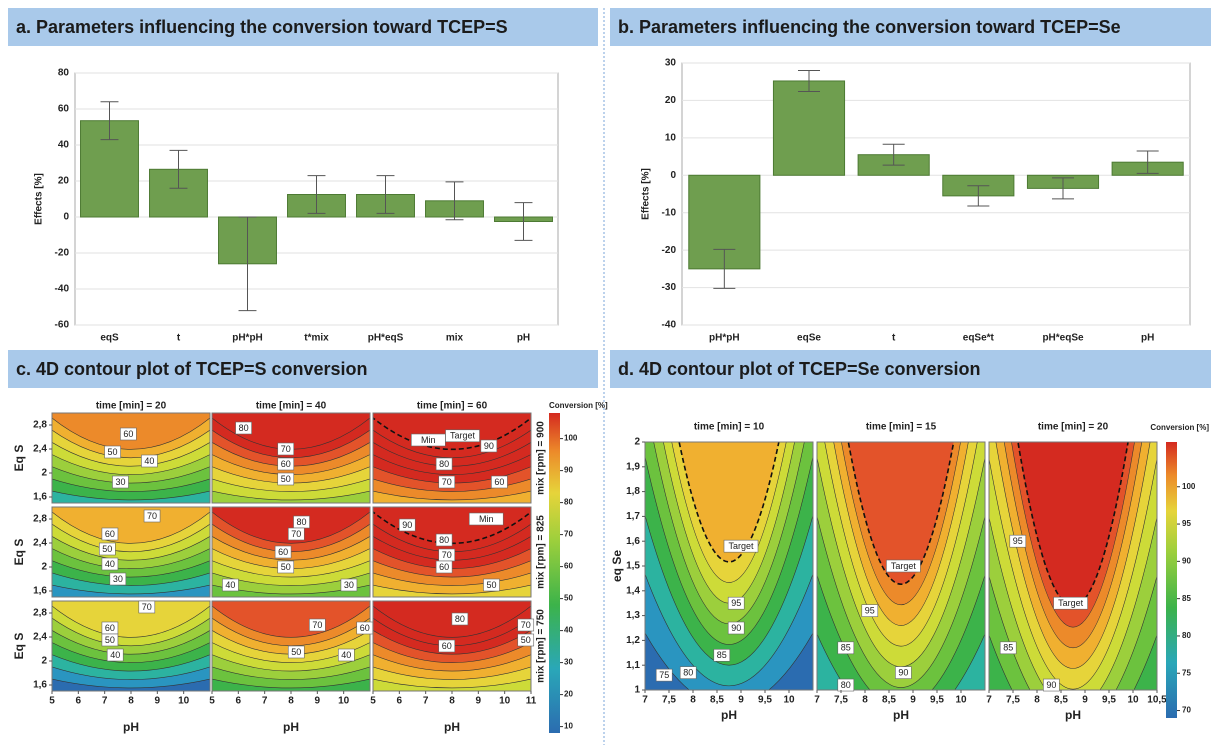  I want to click on contour-label: 85, so click(722, 655).